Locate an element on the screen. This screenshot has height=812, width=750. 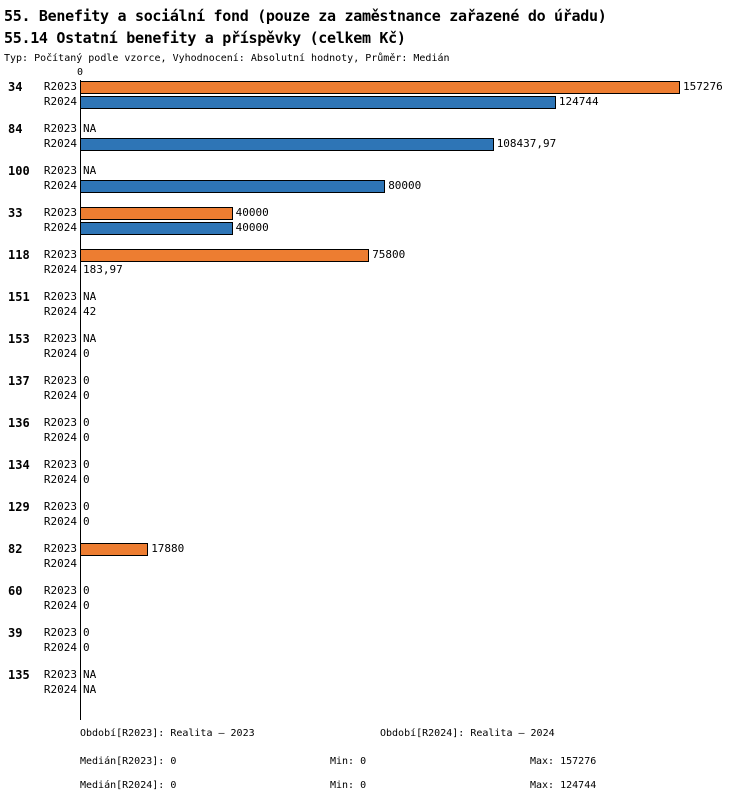
value-label: 157276 is located at coordinates (703, 86).